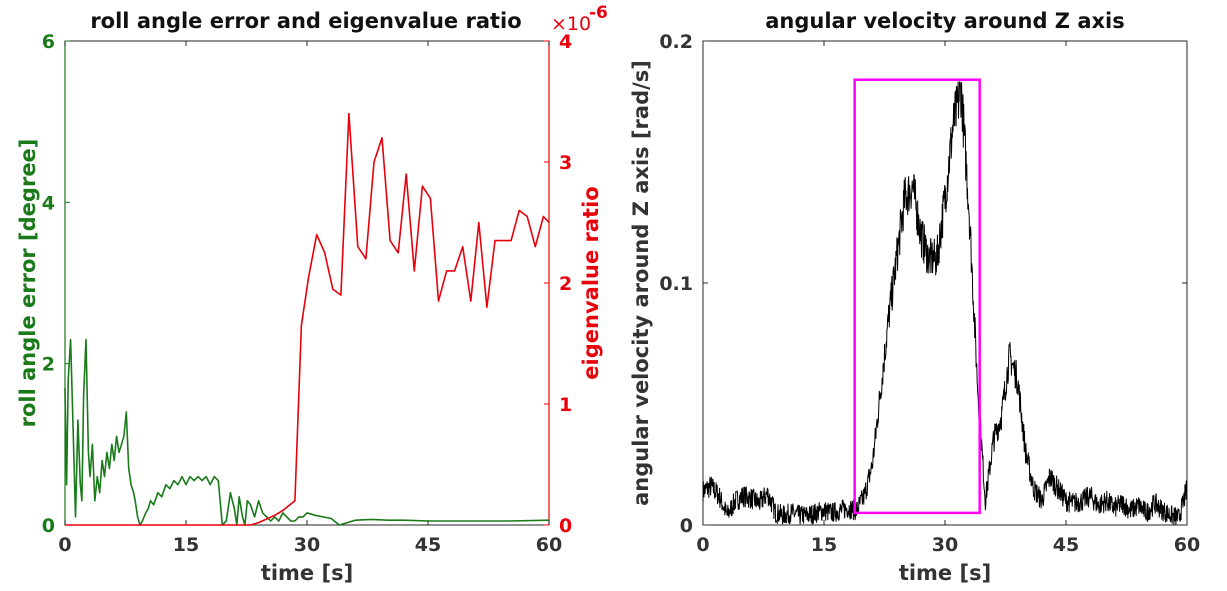  Describe the element at coordinates (305, 21) in the screenshot. I see `left-chart-title: roll angle error and eigenvalue ratio` at that location.